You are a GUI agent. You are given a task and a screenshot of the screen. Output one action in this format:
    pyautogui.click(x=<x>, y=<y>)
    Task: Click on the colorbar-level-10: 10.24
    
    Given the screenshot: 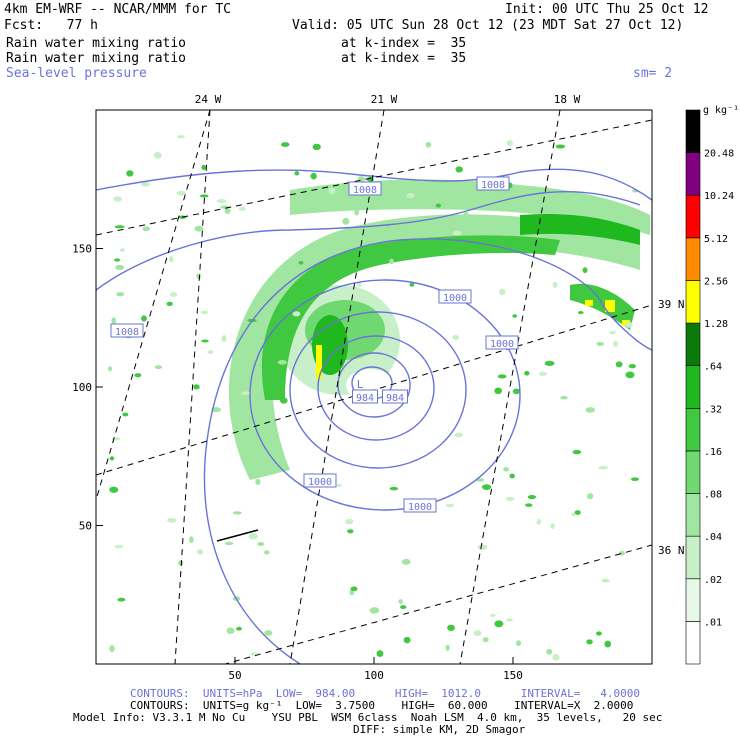 What is the action you would take?
    pyautogui.click(x=719, y=196)
    